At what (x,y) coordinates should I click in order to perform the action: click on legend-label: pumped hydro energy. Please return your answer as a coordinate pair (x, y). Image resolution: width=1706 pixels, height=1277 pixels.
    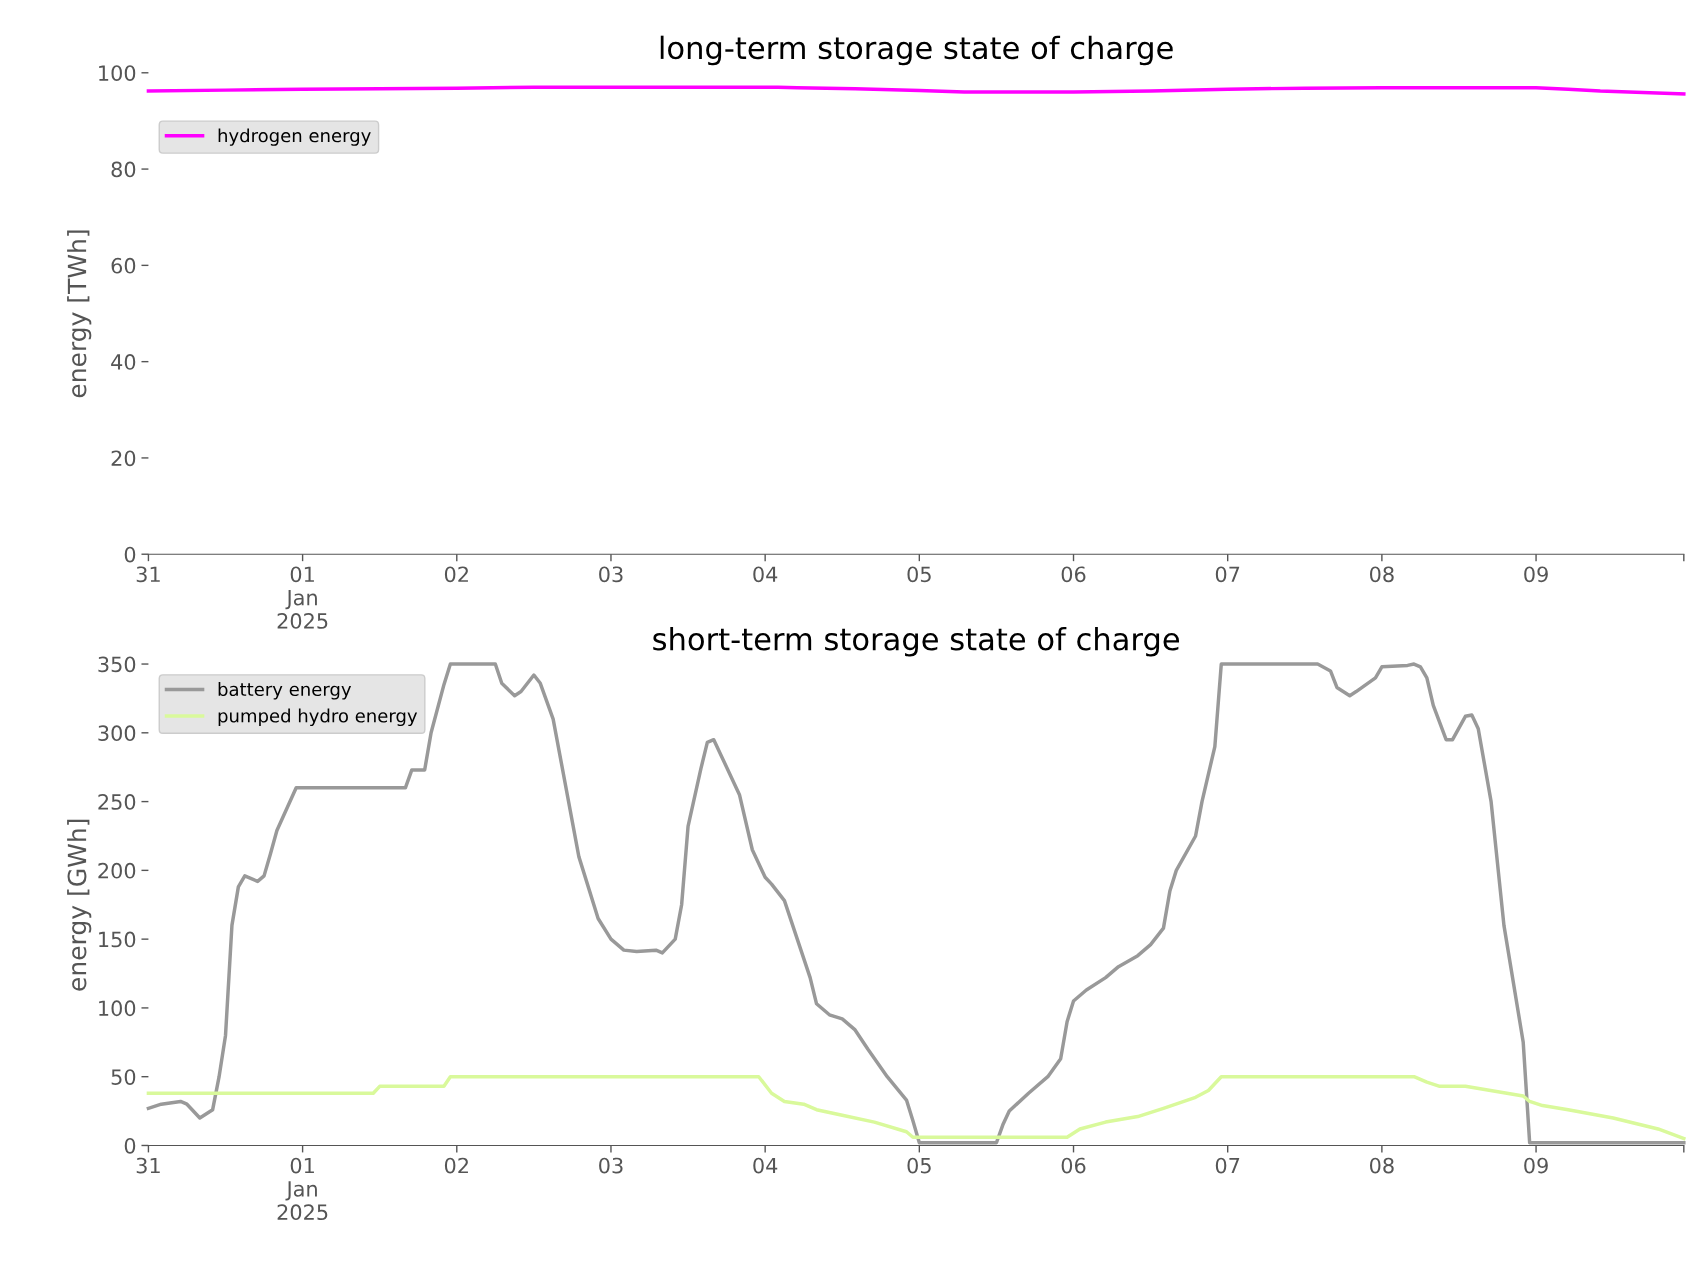
    Looking at the image, I should click on (318, 717).